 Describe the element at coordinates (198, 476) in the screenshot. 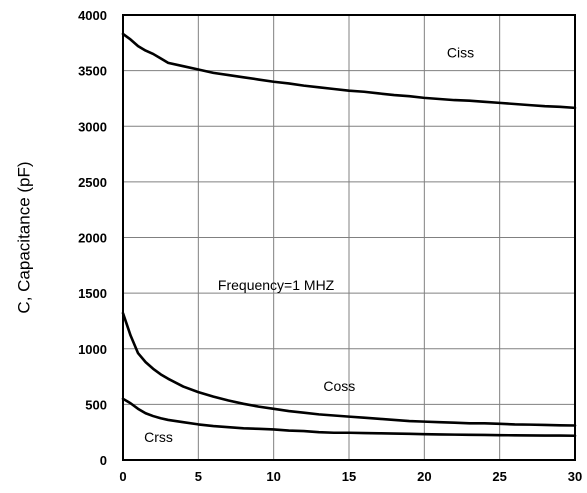

I see `x-tick-label: 5` at that location.